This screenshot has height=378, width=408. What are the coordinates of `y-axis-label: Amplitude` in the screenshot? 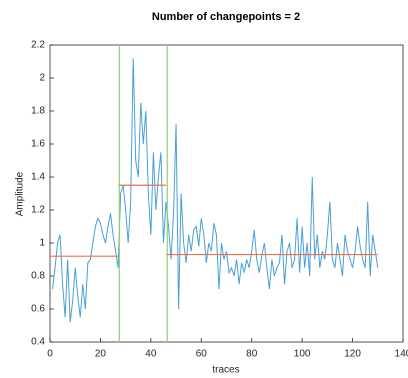 It's located at (20, 193).